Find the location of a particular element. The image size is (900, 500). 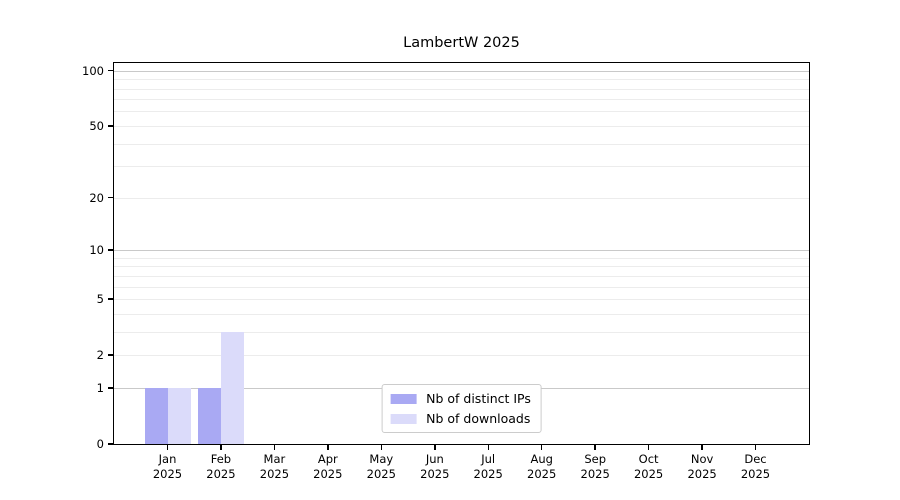

x-tick-label: Dec 2025 is located at coordinates (756, 467).